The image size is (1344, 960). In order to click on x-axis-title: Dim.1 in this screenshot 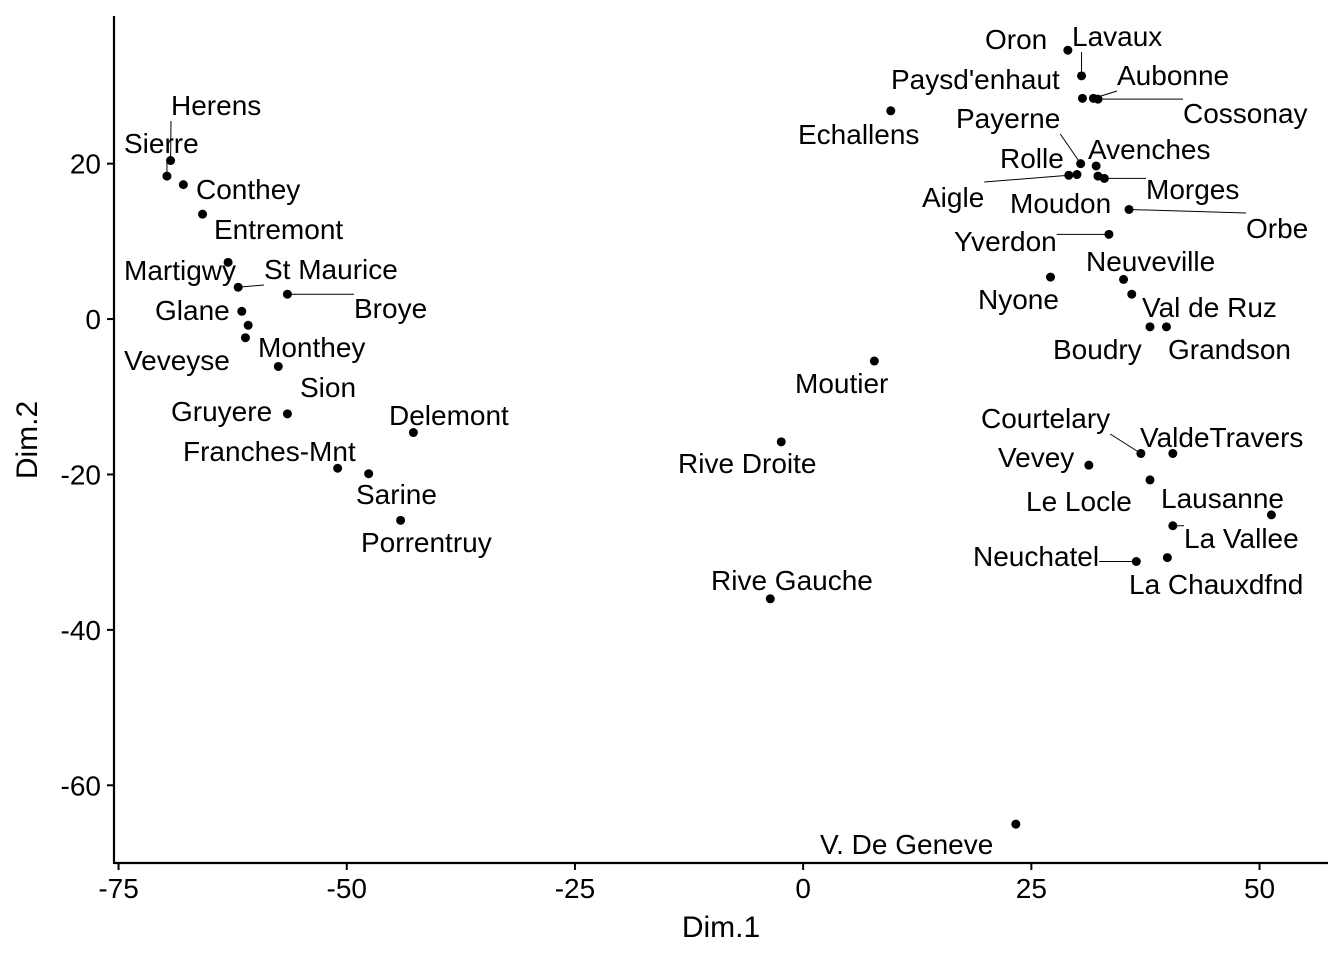, I will do `click(721, 927)`.